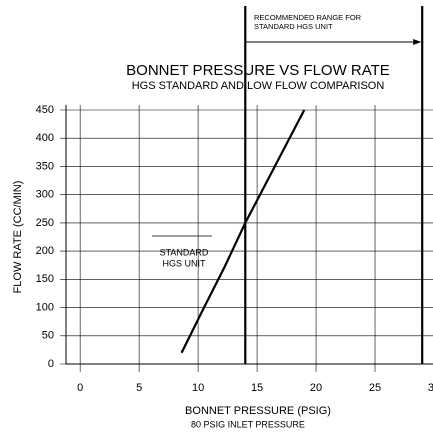  I want to click on arrow-head, so click(417, 42).